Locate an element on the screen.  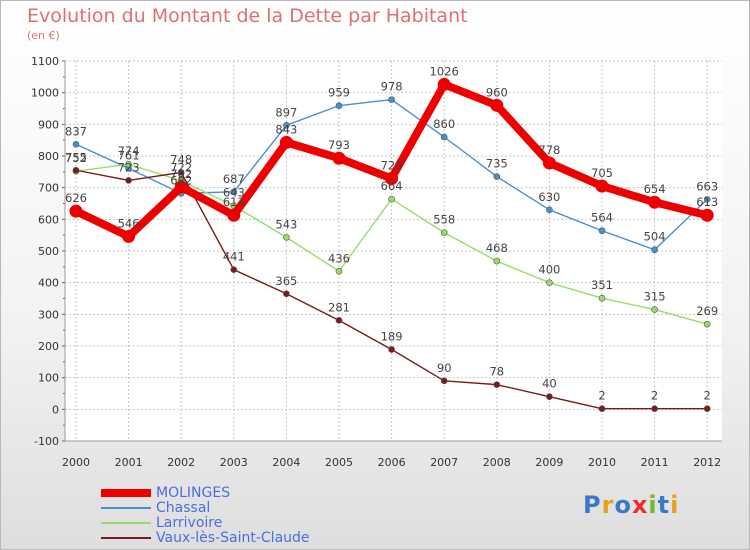
logo-letter: P is located at coordinates (592, 505).